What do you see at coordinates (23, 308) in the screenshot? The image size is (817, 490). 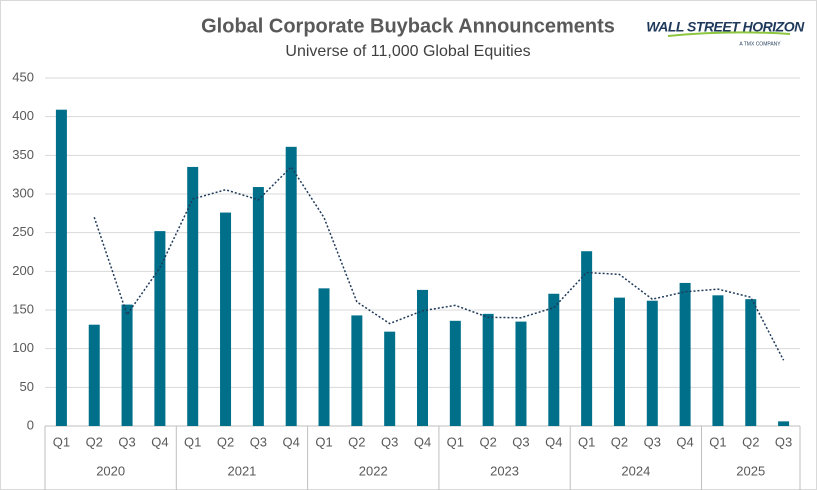 I see `y-tick-label: 150` at bounding box center [23, 308].